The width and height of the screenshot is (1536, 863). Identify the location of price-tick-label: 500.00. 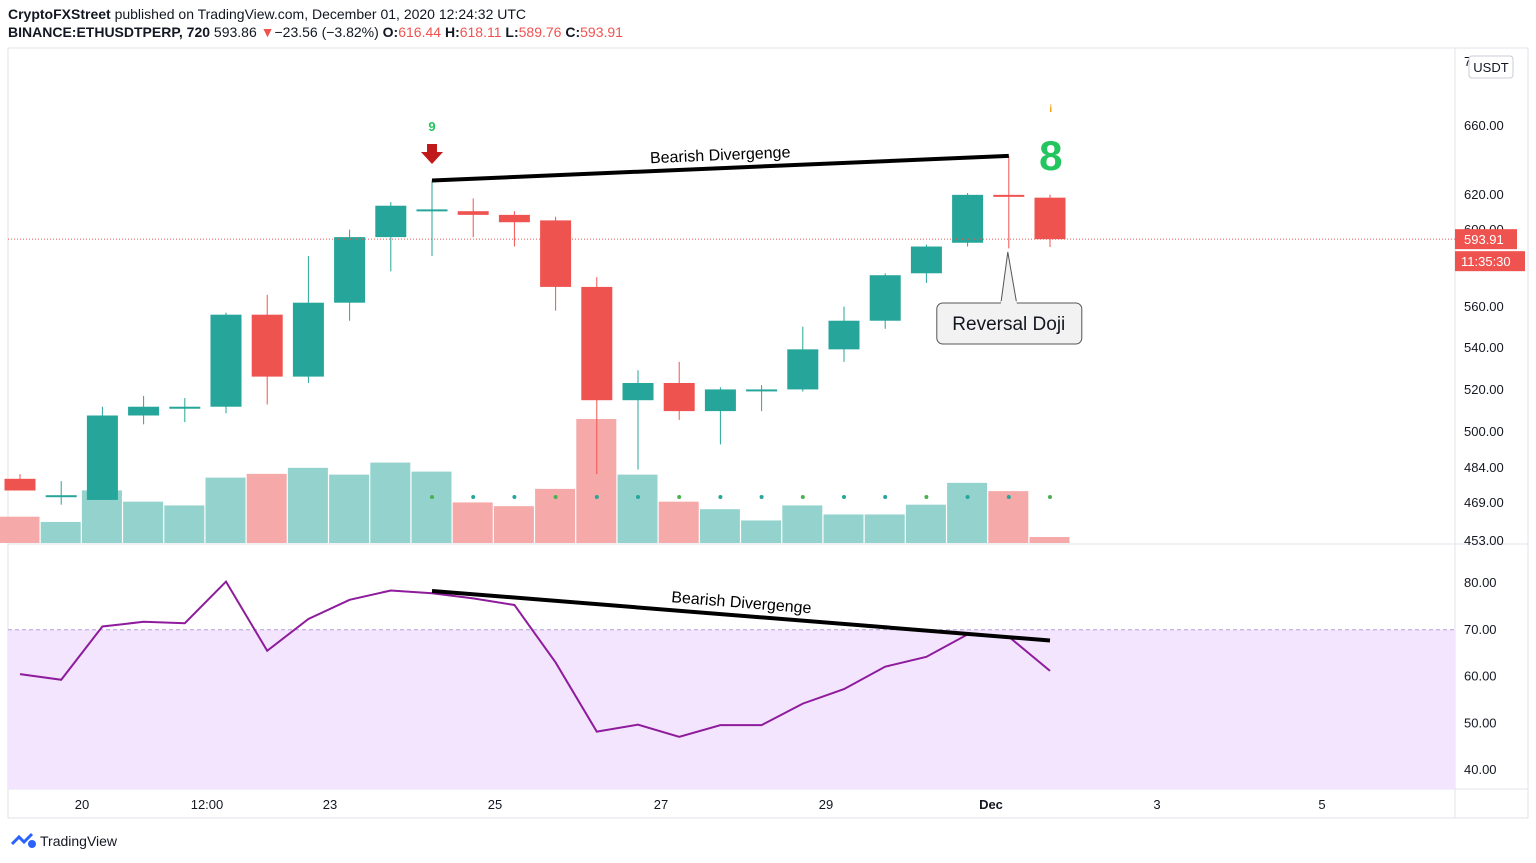
(1484, 431).